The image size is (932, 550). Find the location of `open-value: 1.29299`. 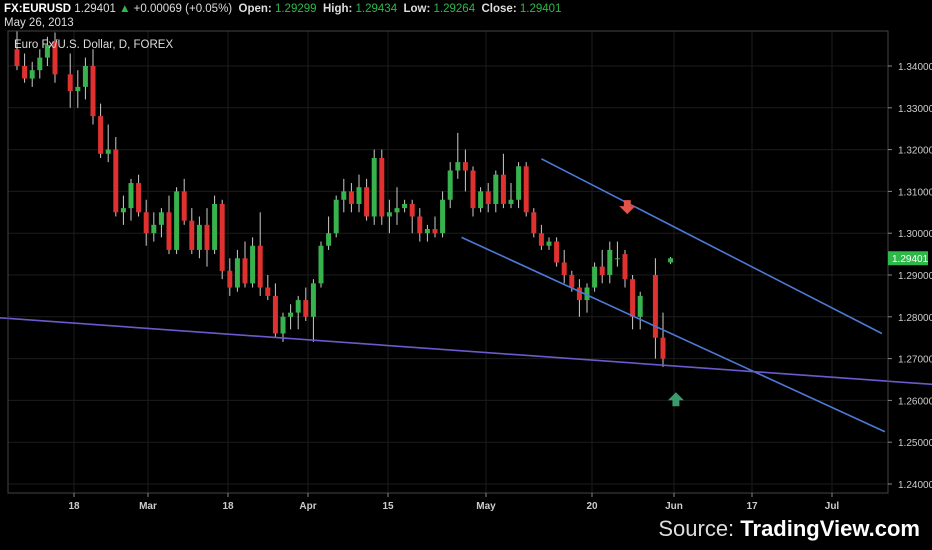

open-value: 1.29299 is located at coordinates (295, 9).